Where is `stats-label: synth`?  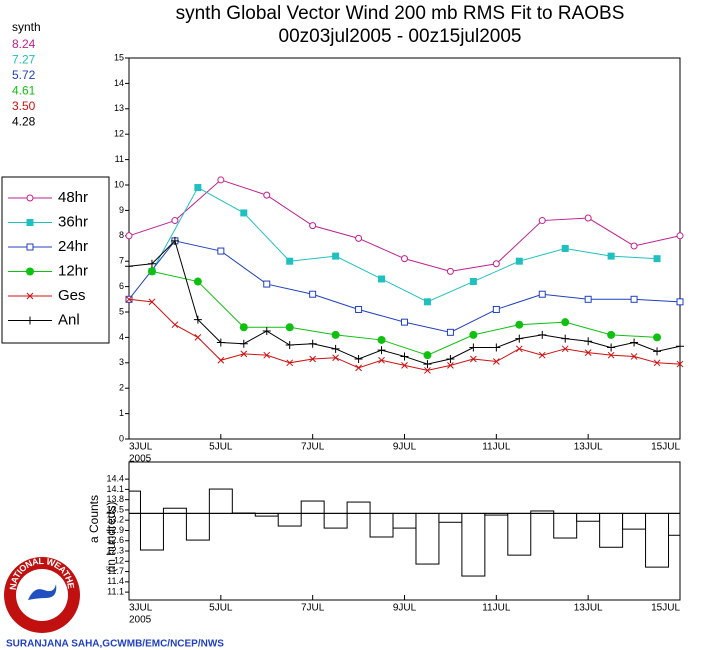
stats-label: synth is located at coordinates (26, 27).